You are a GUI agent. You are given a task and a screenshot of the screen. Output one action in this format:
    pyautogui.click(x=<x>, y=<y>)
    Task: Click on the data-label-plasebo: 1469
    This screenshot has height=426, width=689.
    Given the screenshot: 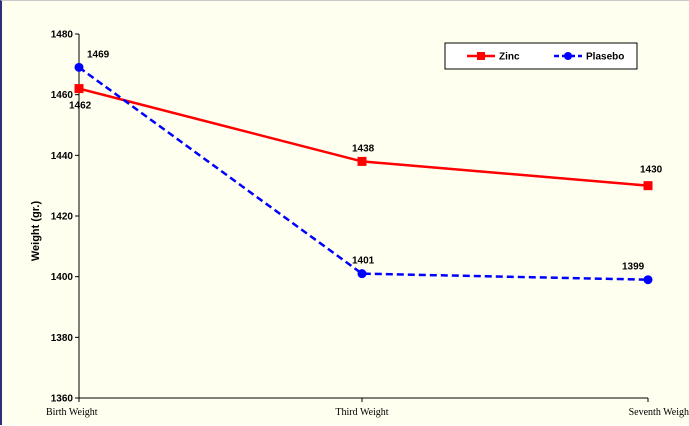 What is the action you would take?
    pyautogui.click(x=98, y=54)
    